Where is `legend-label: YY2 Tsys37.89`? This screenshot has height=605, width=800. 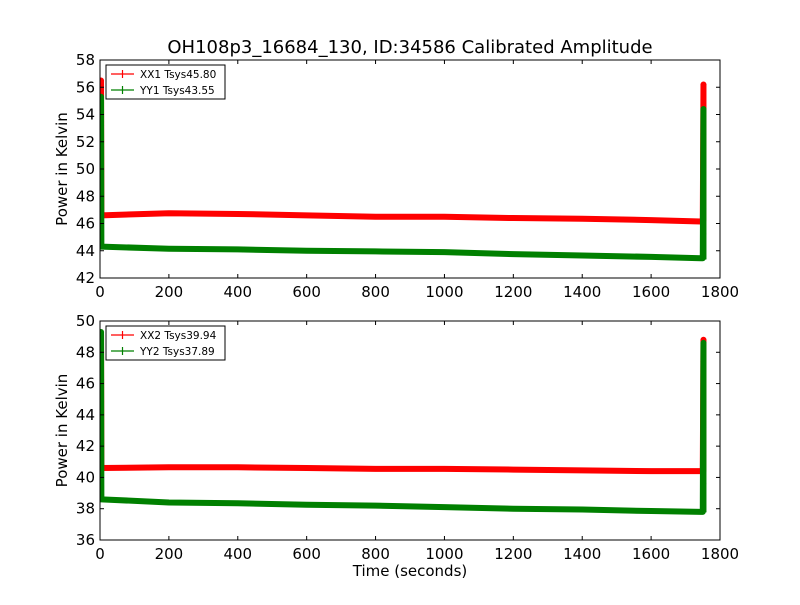 legend-label: YY2 Tsys37.89 is located at coordinates (177, 352).